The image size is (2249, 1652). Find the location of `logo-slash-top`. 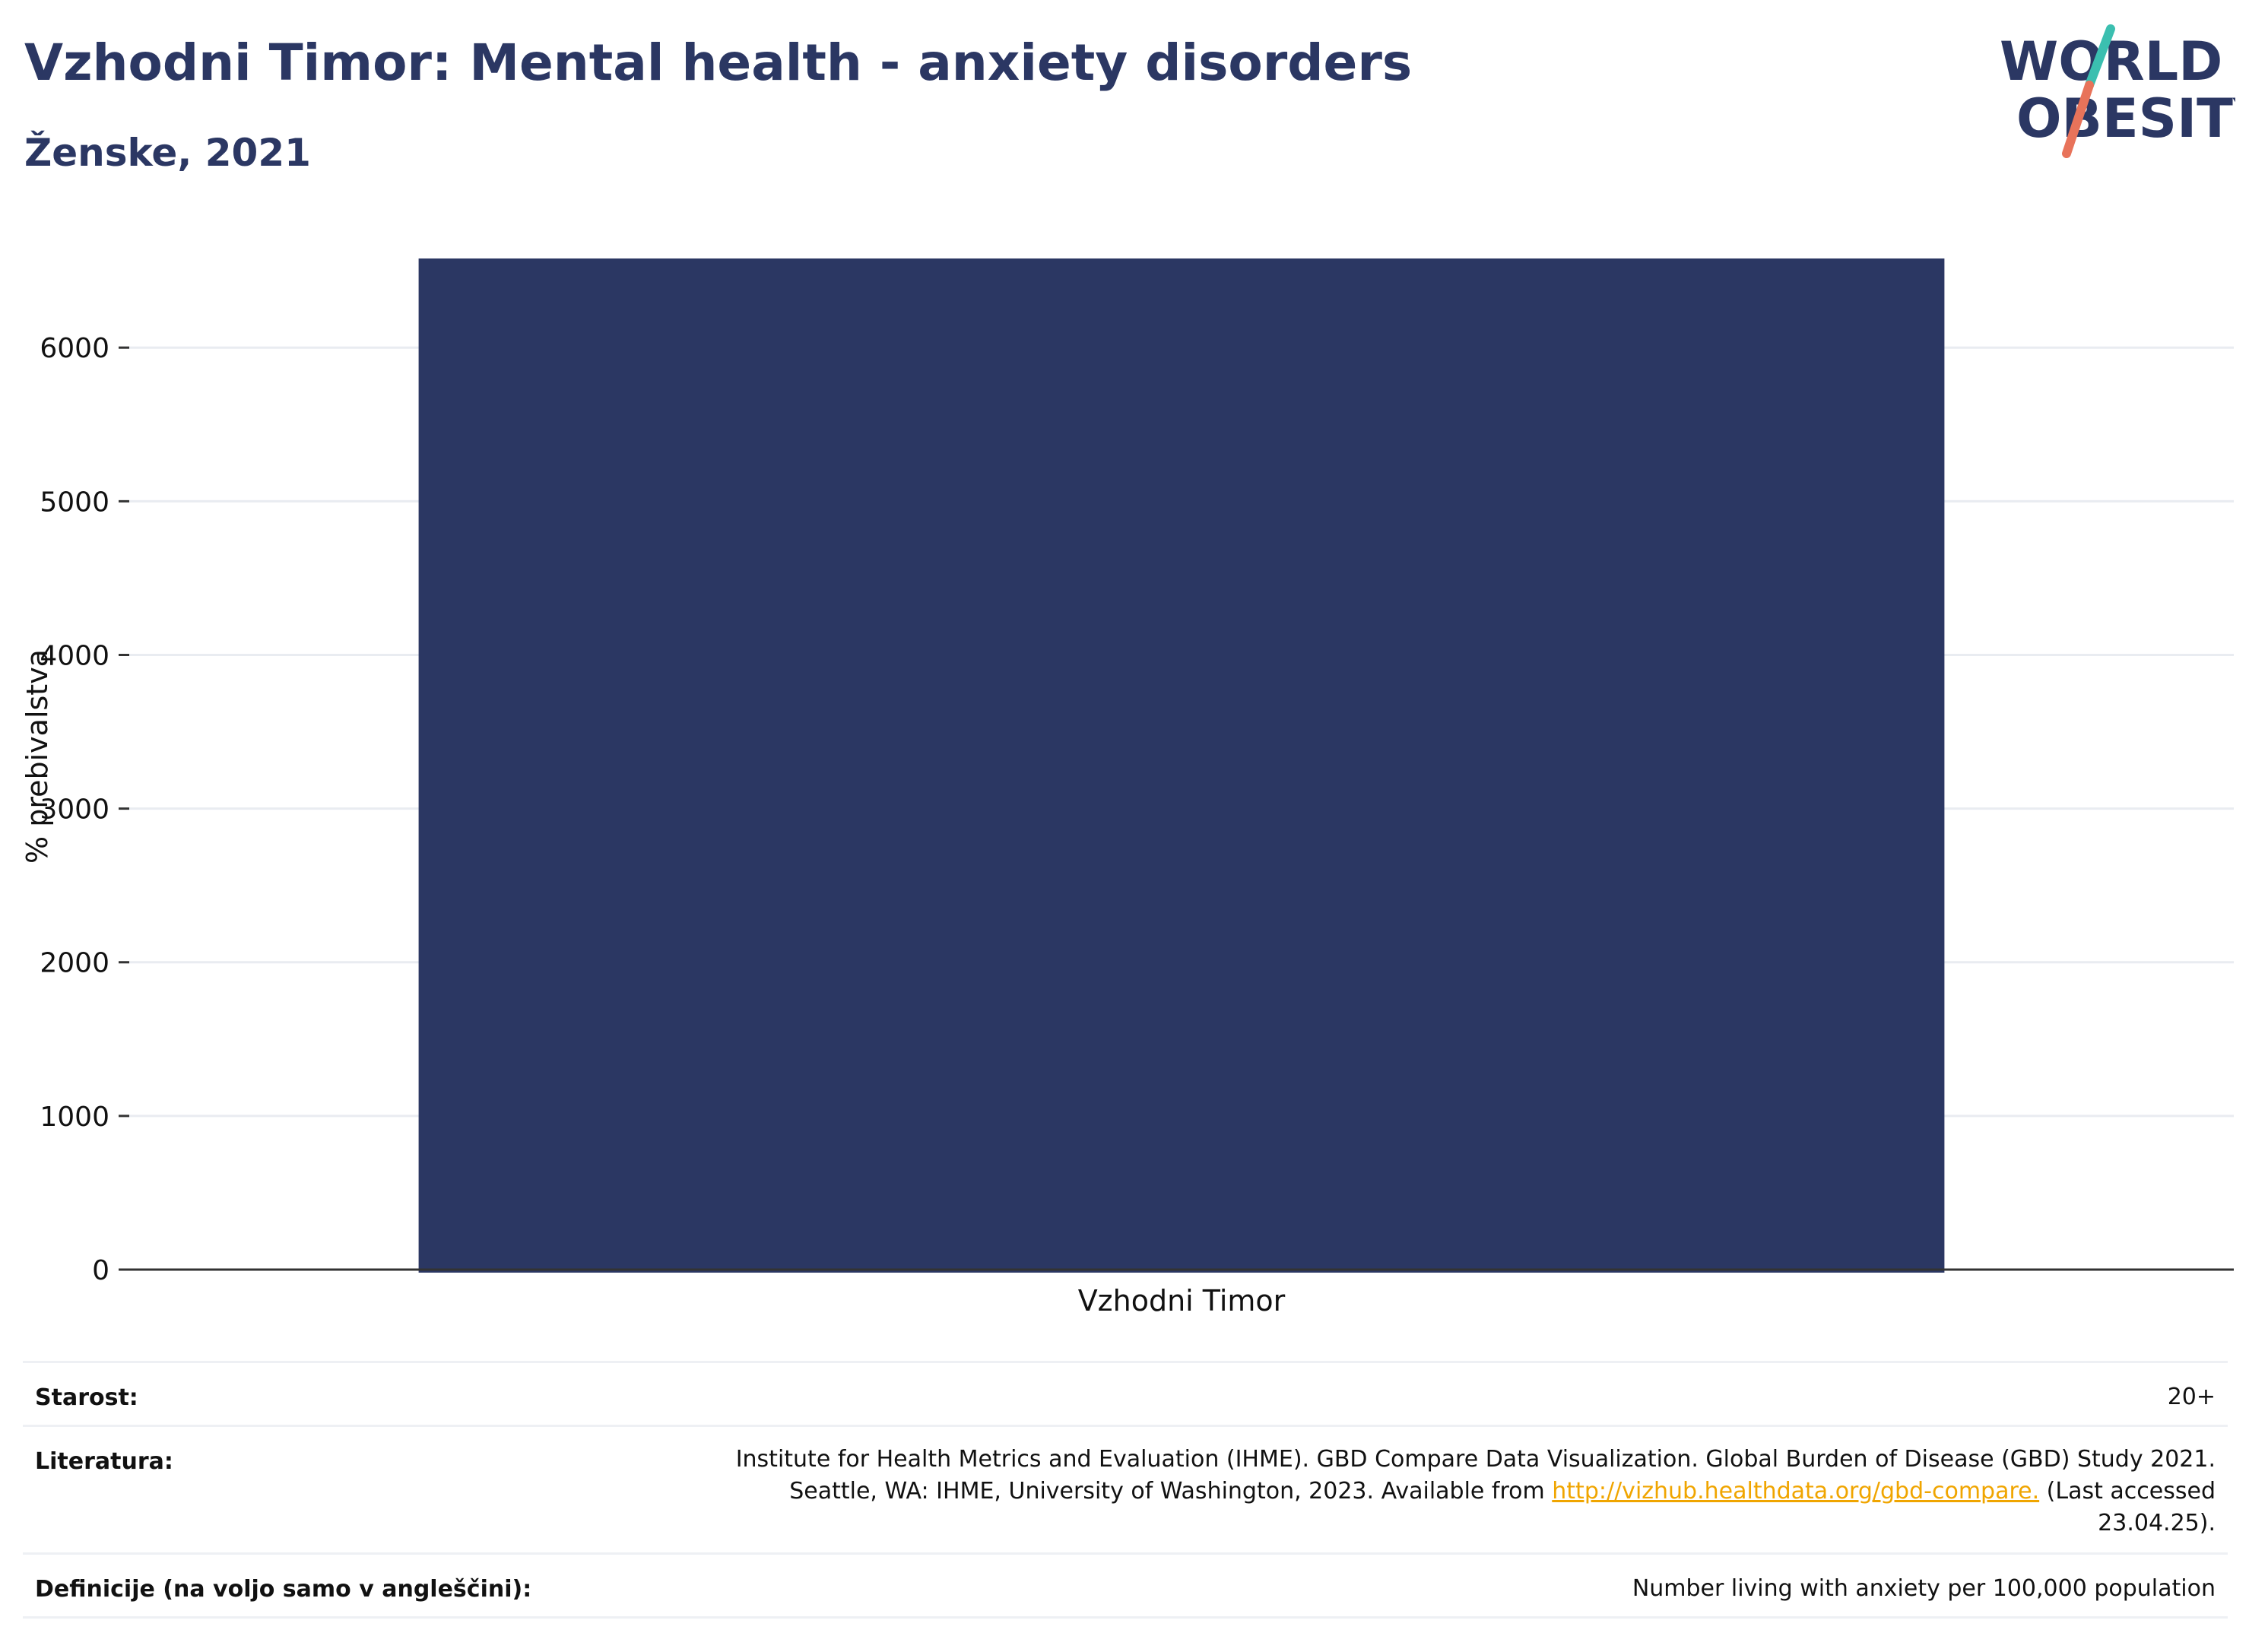

logo-slash-top is located at coordinates (2100, 57).